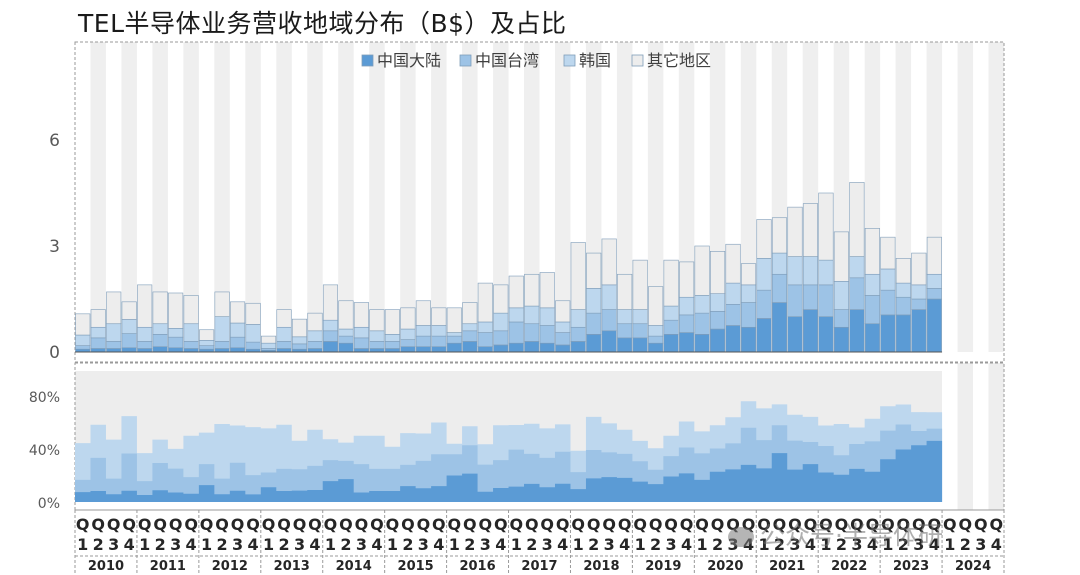 The height and width of the screenshot is (575, 1080). I want to click on legend-swatch, so click(637, 60).